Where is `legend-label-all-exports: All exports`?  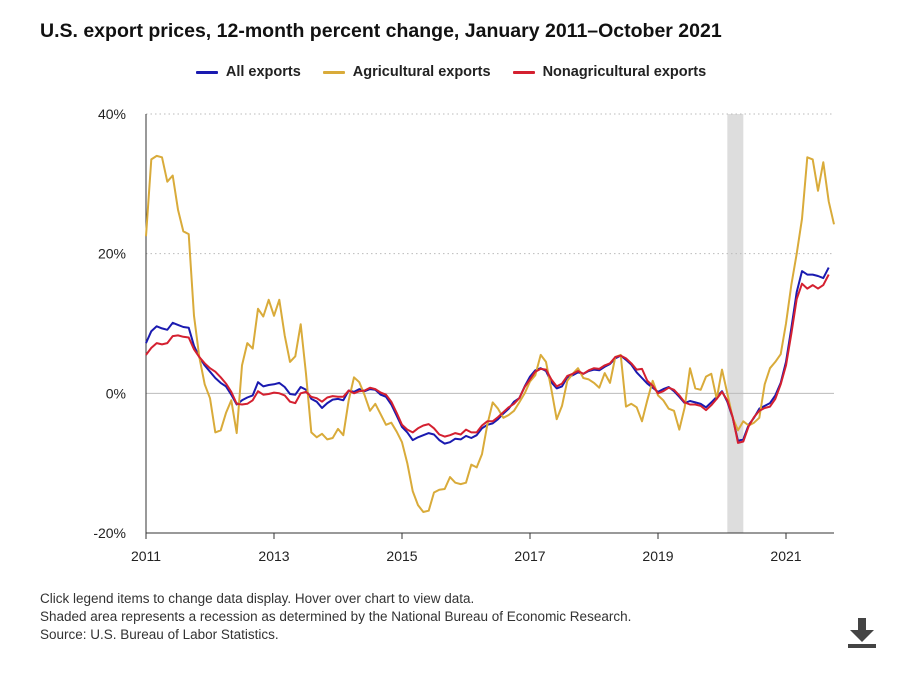
legend-label-all-exports: All exports is located at coordinates (263, 72).